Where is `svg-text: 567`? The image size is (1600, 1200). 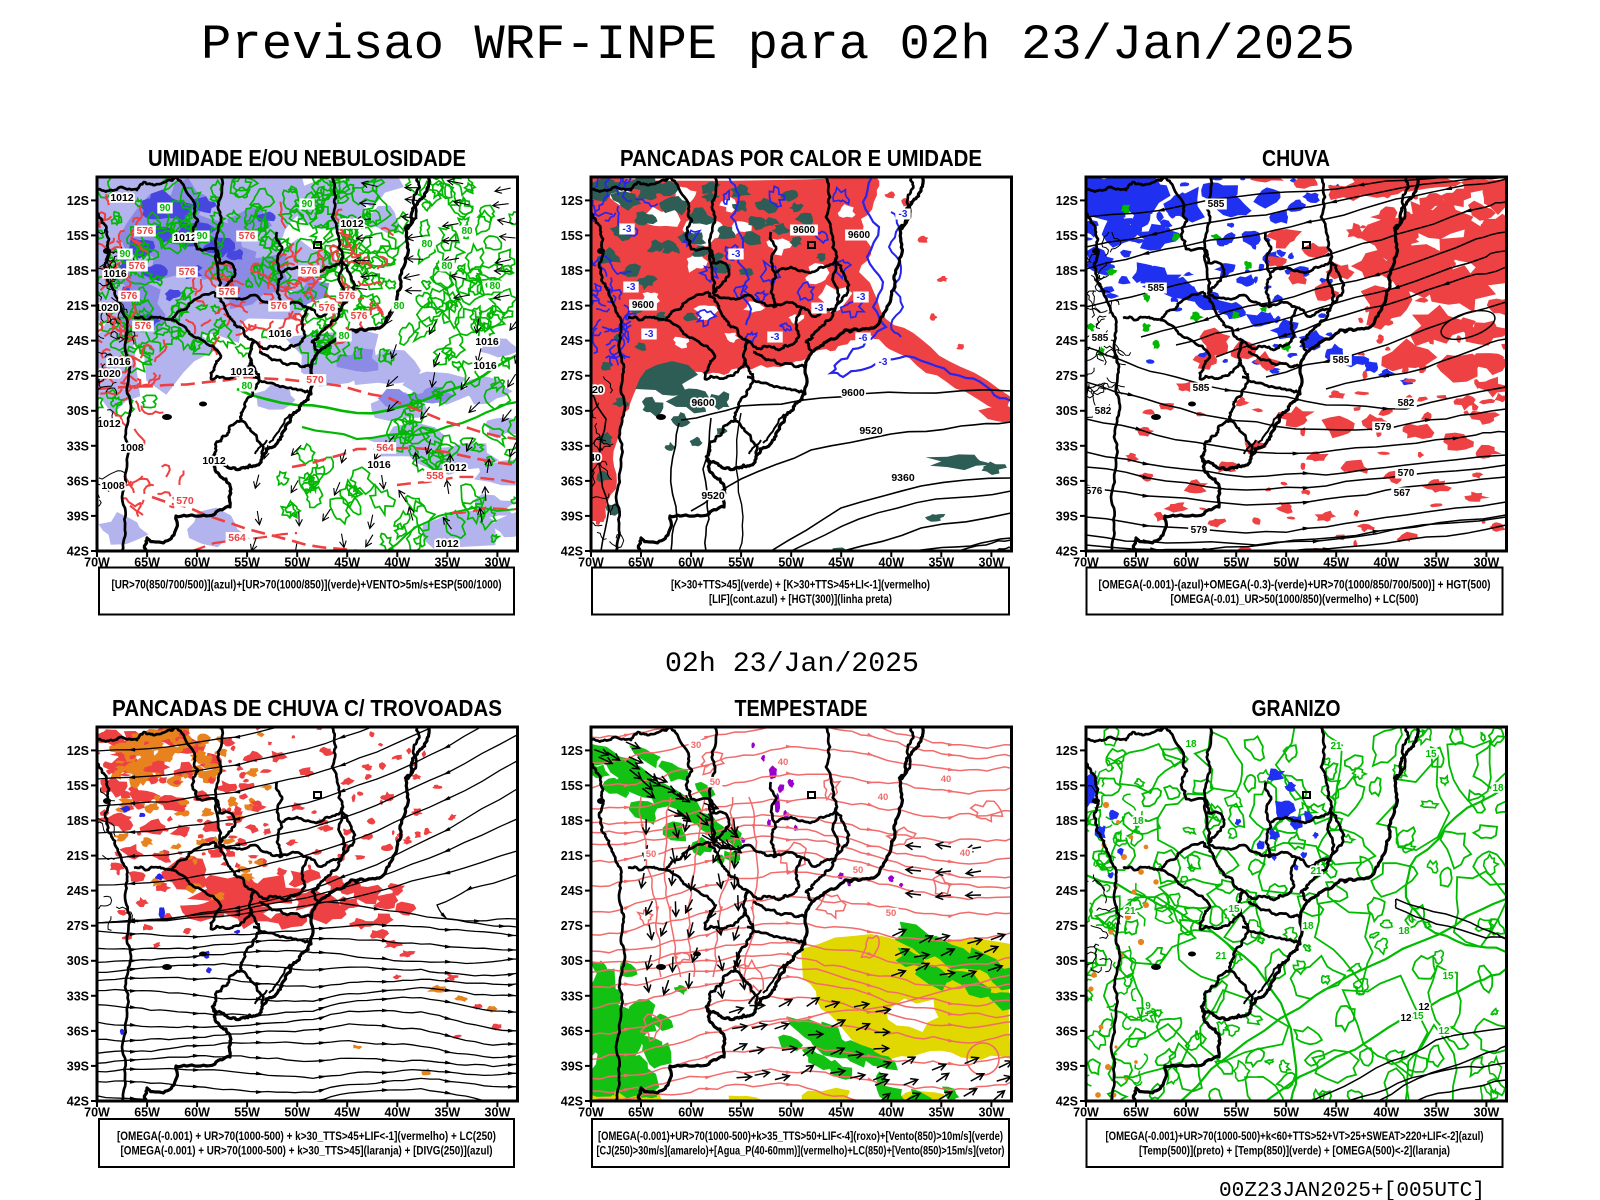
svg-text: 567 is located at coordinates (1402, 493).